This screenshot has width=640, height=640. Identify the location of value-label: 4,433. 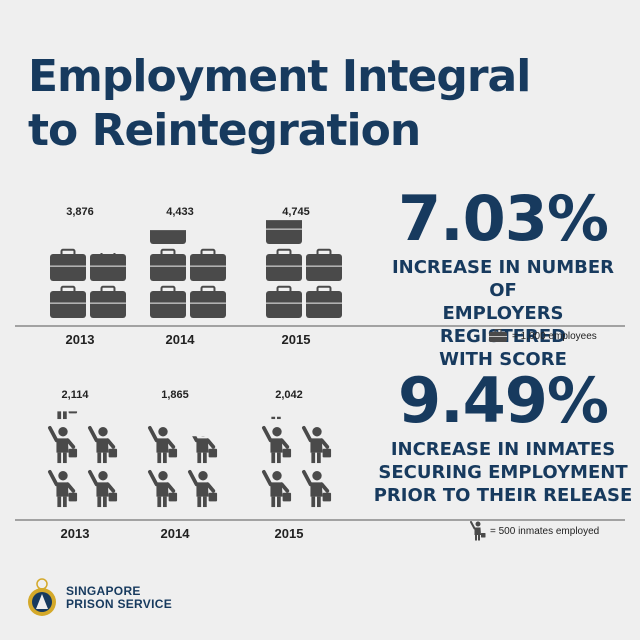
(180, 212).